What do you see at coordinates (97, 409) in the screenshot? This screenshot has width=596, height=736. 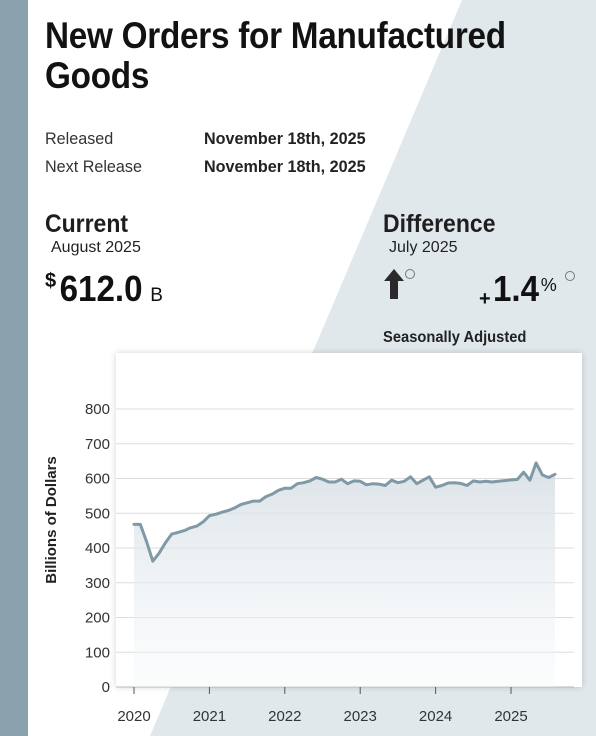 I see `y-tick-label-800: 800` at bounding box center [97, 409].